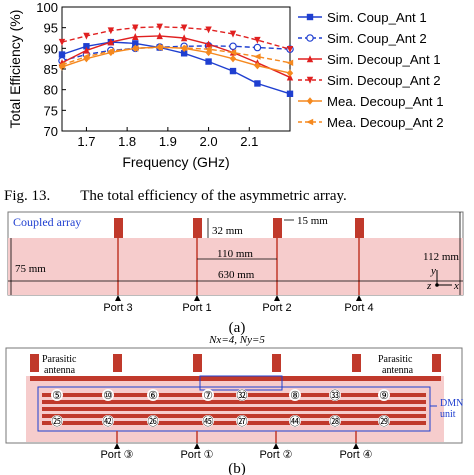 Image resolution: width=474 pixels, height=475 pixels. I want to click on dmn-number: ㊺, so click(208, 421).